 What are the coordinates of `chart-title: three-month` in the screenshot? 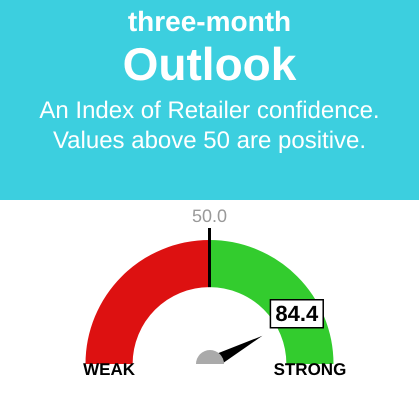 It's located at (209, 22).